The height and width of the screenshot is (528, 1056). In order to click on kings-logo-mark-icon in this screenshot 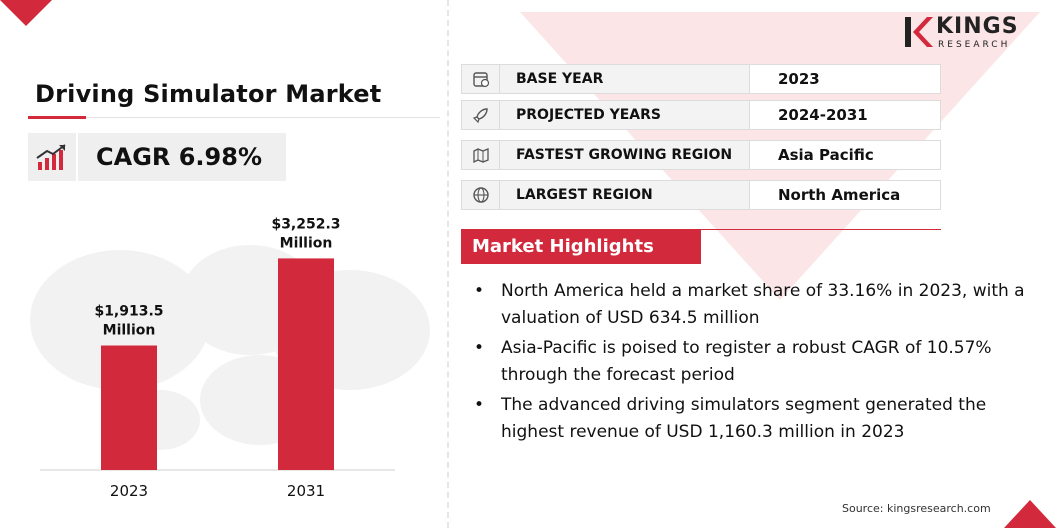, I will do `click(919, 32)`.